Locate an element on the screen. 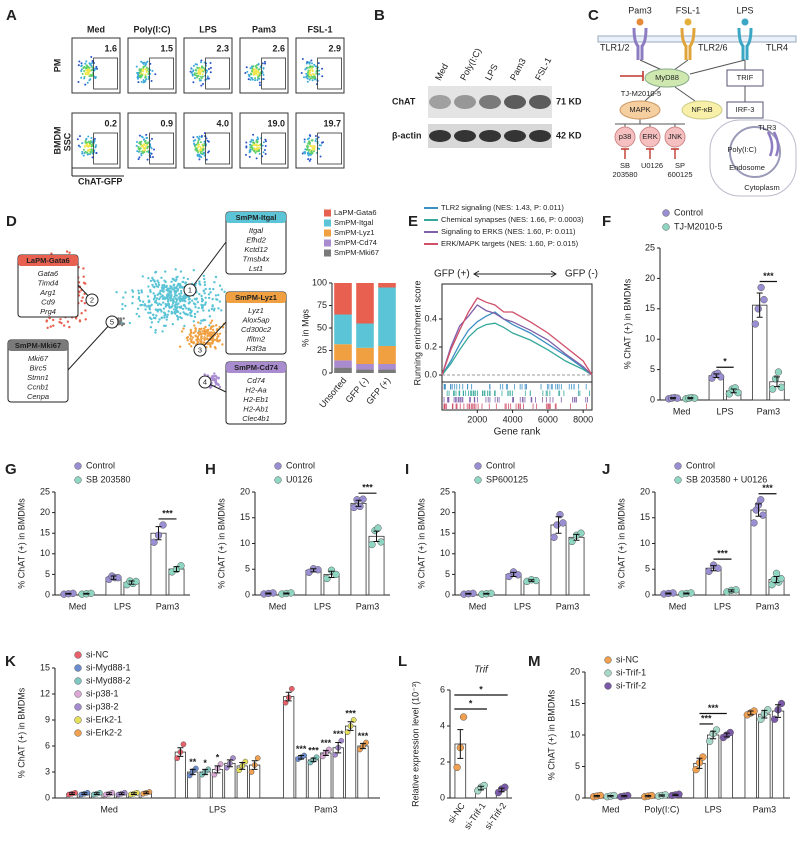 This screenshot has width=798, height=844. y-tick-label: 20 is located at coordinates (245, 491).